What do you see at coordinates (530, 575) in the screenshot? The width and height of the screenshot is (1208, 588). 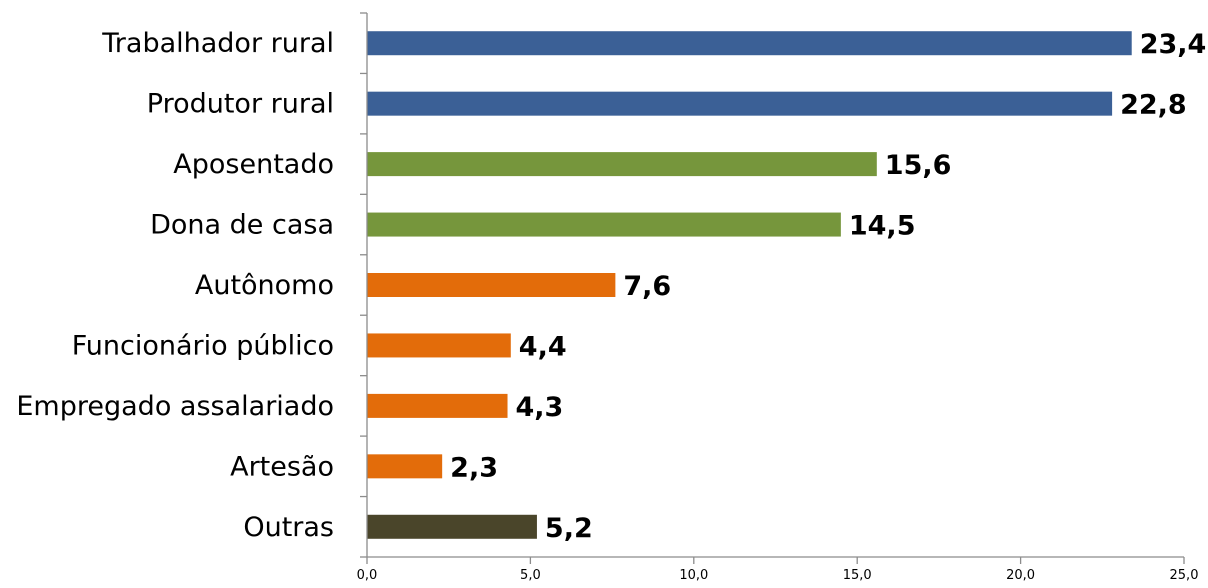 I see `x-tick-label-1: 5,0` at bounding box center [530, 575].